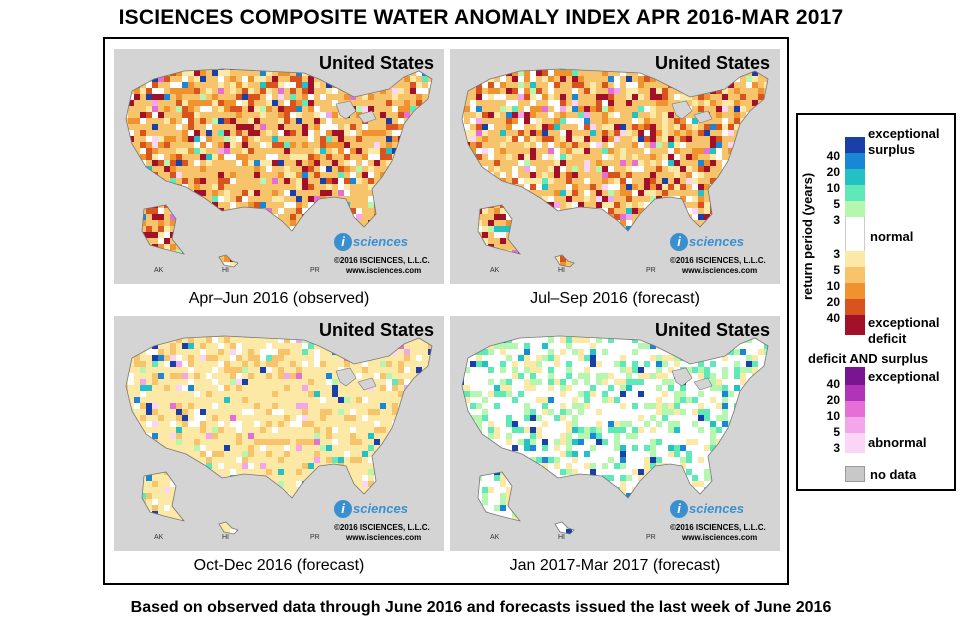  I want to click on legend-axis-label: return period (years), so click(807, 236).